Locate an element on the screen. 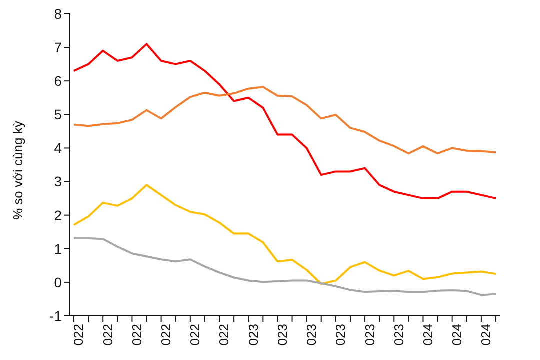 Image resolution: width=540 pixels, height=360 pixels. y-tick-label: 1 is located at coordinates (58, 248).